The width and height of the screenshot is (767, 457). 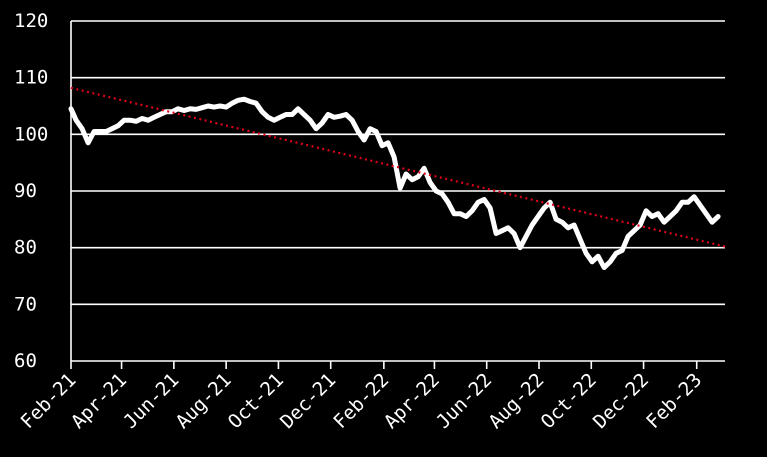 I want to click on x-tick-label: Feb-22, so click(x=361, y=401).